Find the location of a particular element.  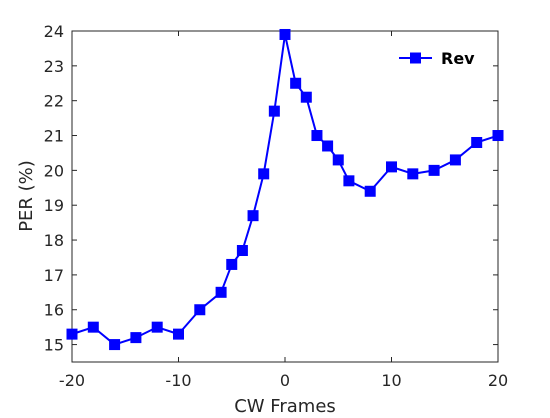

x-tick-label: 0 is located at coordinates (285, 380).